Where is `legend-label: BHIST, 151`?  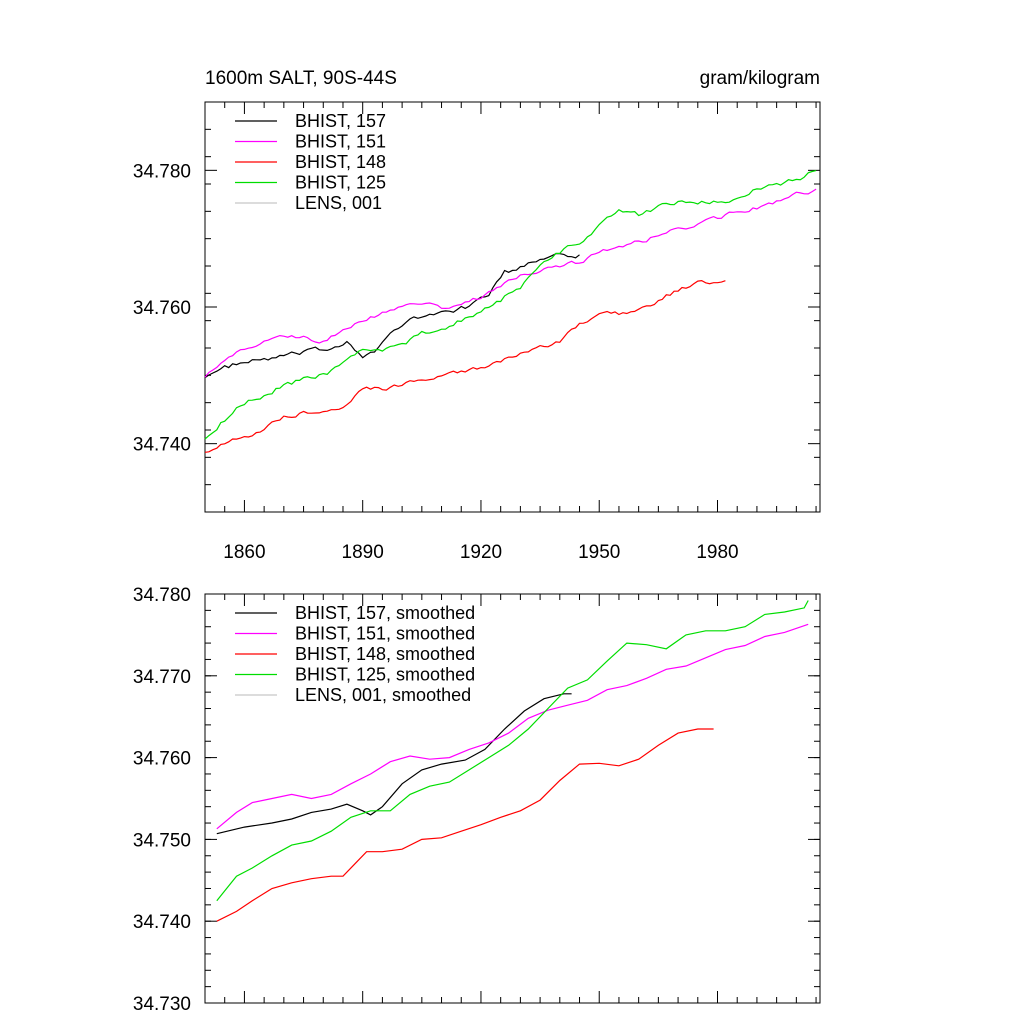 legend-label: BHIST, 151 is located at coordinates (340, 142).